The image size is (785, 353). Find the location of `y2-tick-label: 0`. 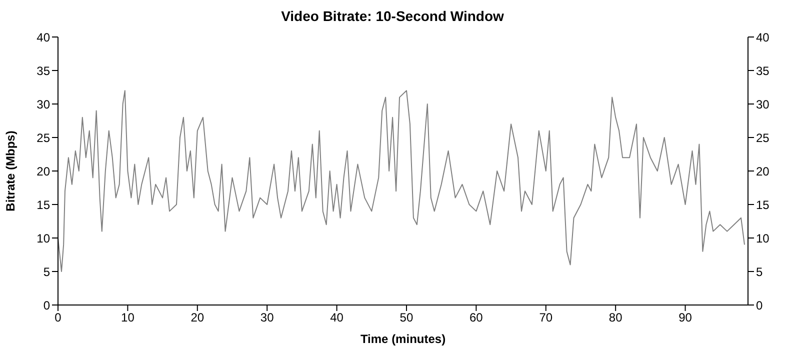

y2-tick-label: 0 is located at coordinates (759, 305).